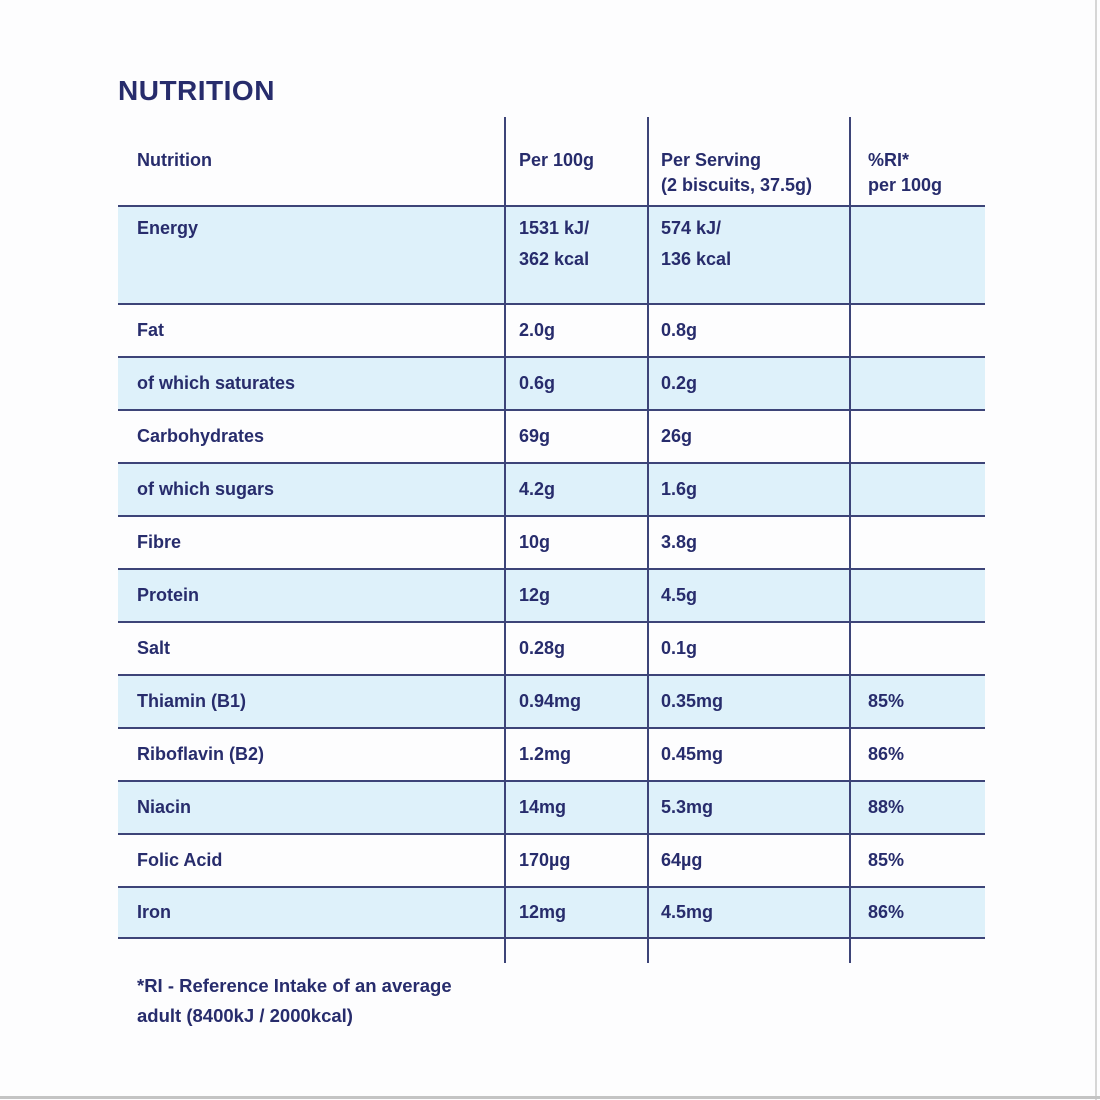 Image resolution: width=1100 pixels, height=1100 pixels. I want to click on value-per-100g: 0.94mg, so click(550, 701).